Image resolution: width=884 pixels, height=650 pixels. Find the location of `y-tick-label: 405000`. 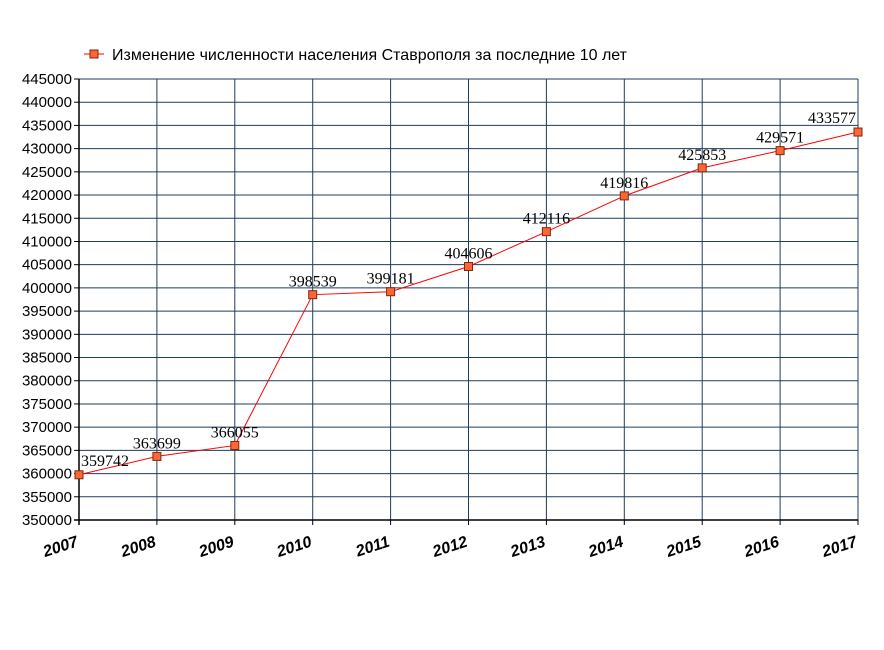

y-tick-label: 405000 is located at coordinates (47, 265).